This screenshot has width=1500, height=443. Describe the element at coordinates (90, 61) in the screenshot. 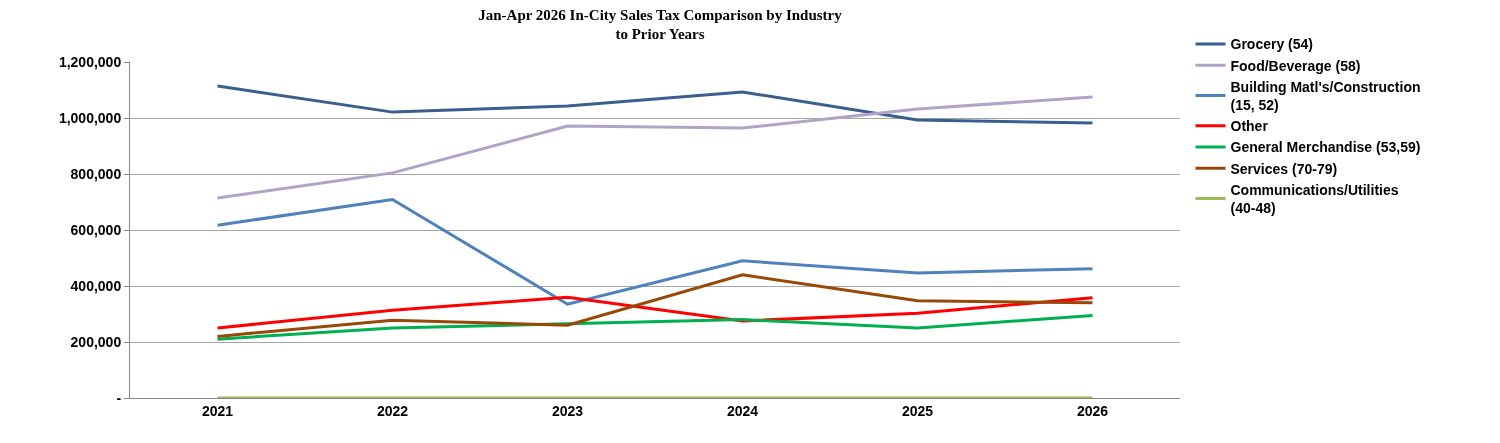

I see `y-tick-label: 1,200,000` at that location.